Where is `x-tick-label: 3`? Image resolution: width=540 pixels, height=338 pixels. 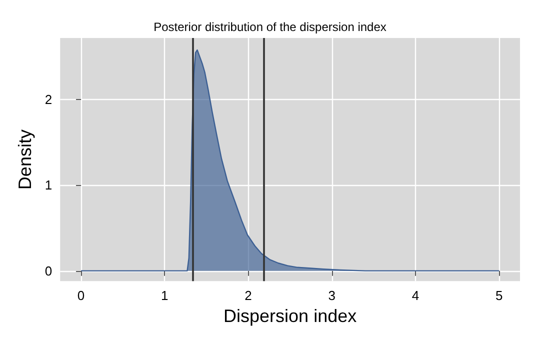
x-tick-label: 3 is located at coordinates (332, 296).